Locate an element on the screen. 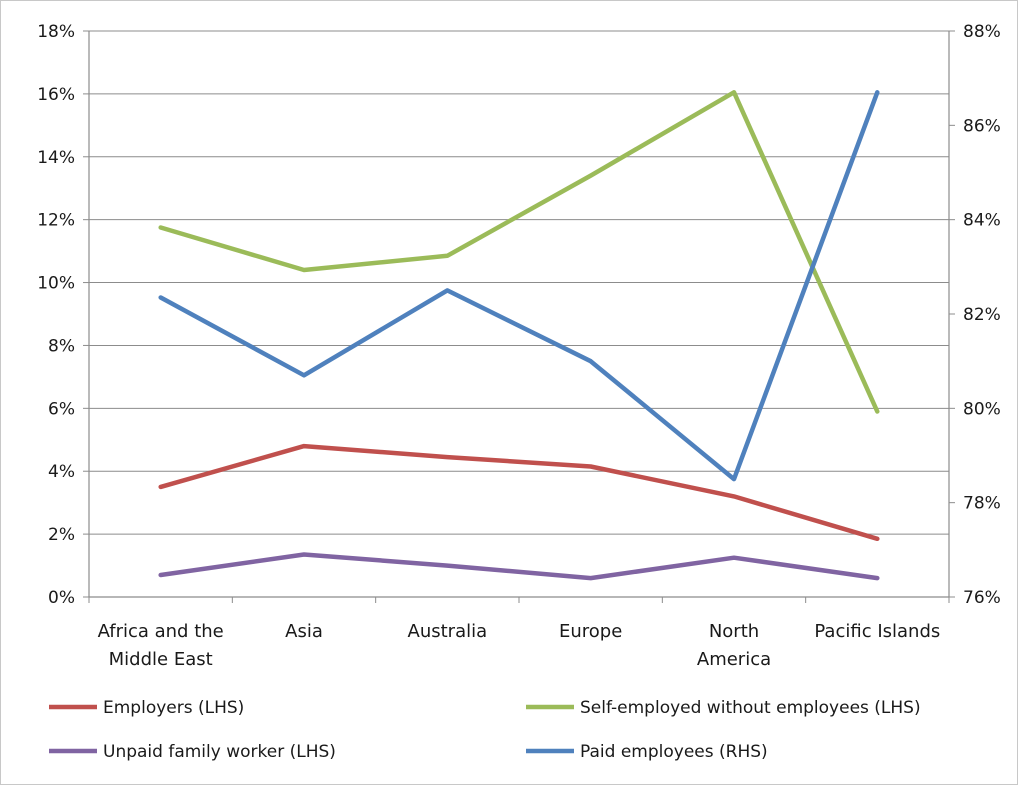  y-right-tick-label: 84% is located at coordinates (982, 221).